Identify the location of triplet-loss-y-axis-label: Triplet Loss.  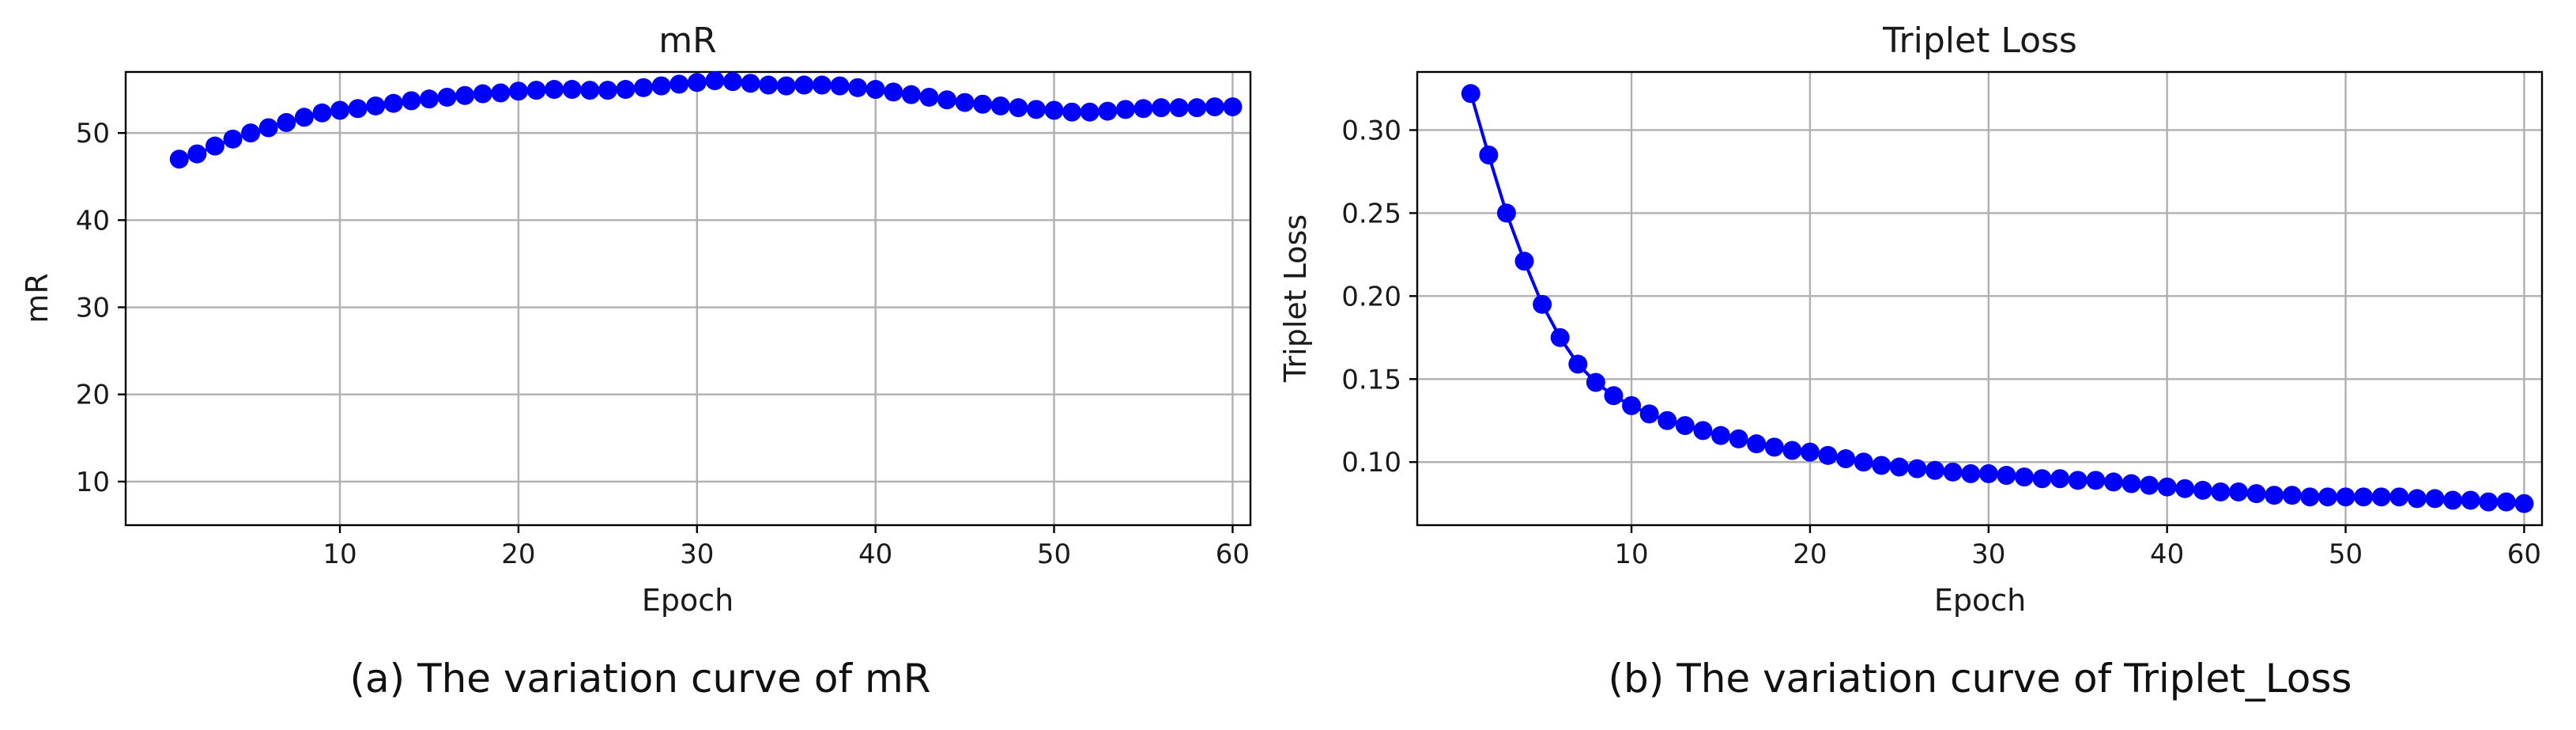
(1295, 298).